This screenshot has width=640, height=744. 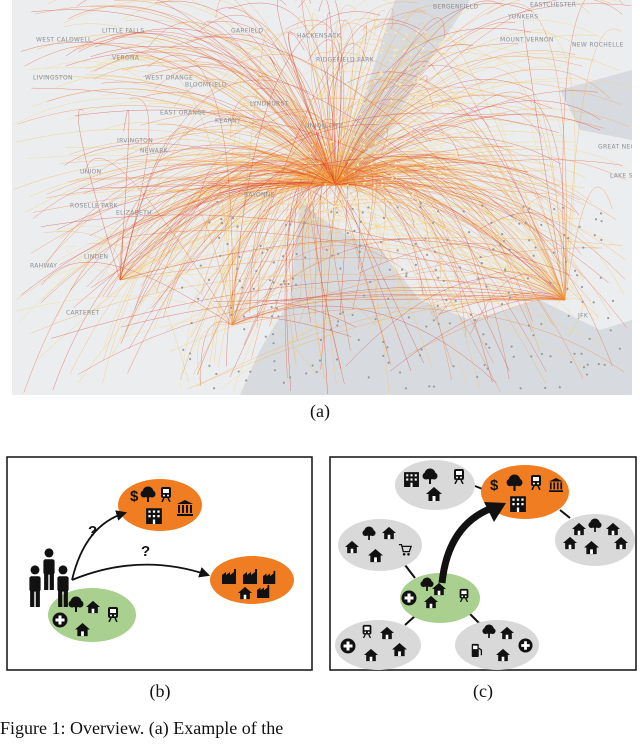 What do you see at coordinates (596, 105) in the screenshot?
I see `sound` at bounding box center [596, 105].